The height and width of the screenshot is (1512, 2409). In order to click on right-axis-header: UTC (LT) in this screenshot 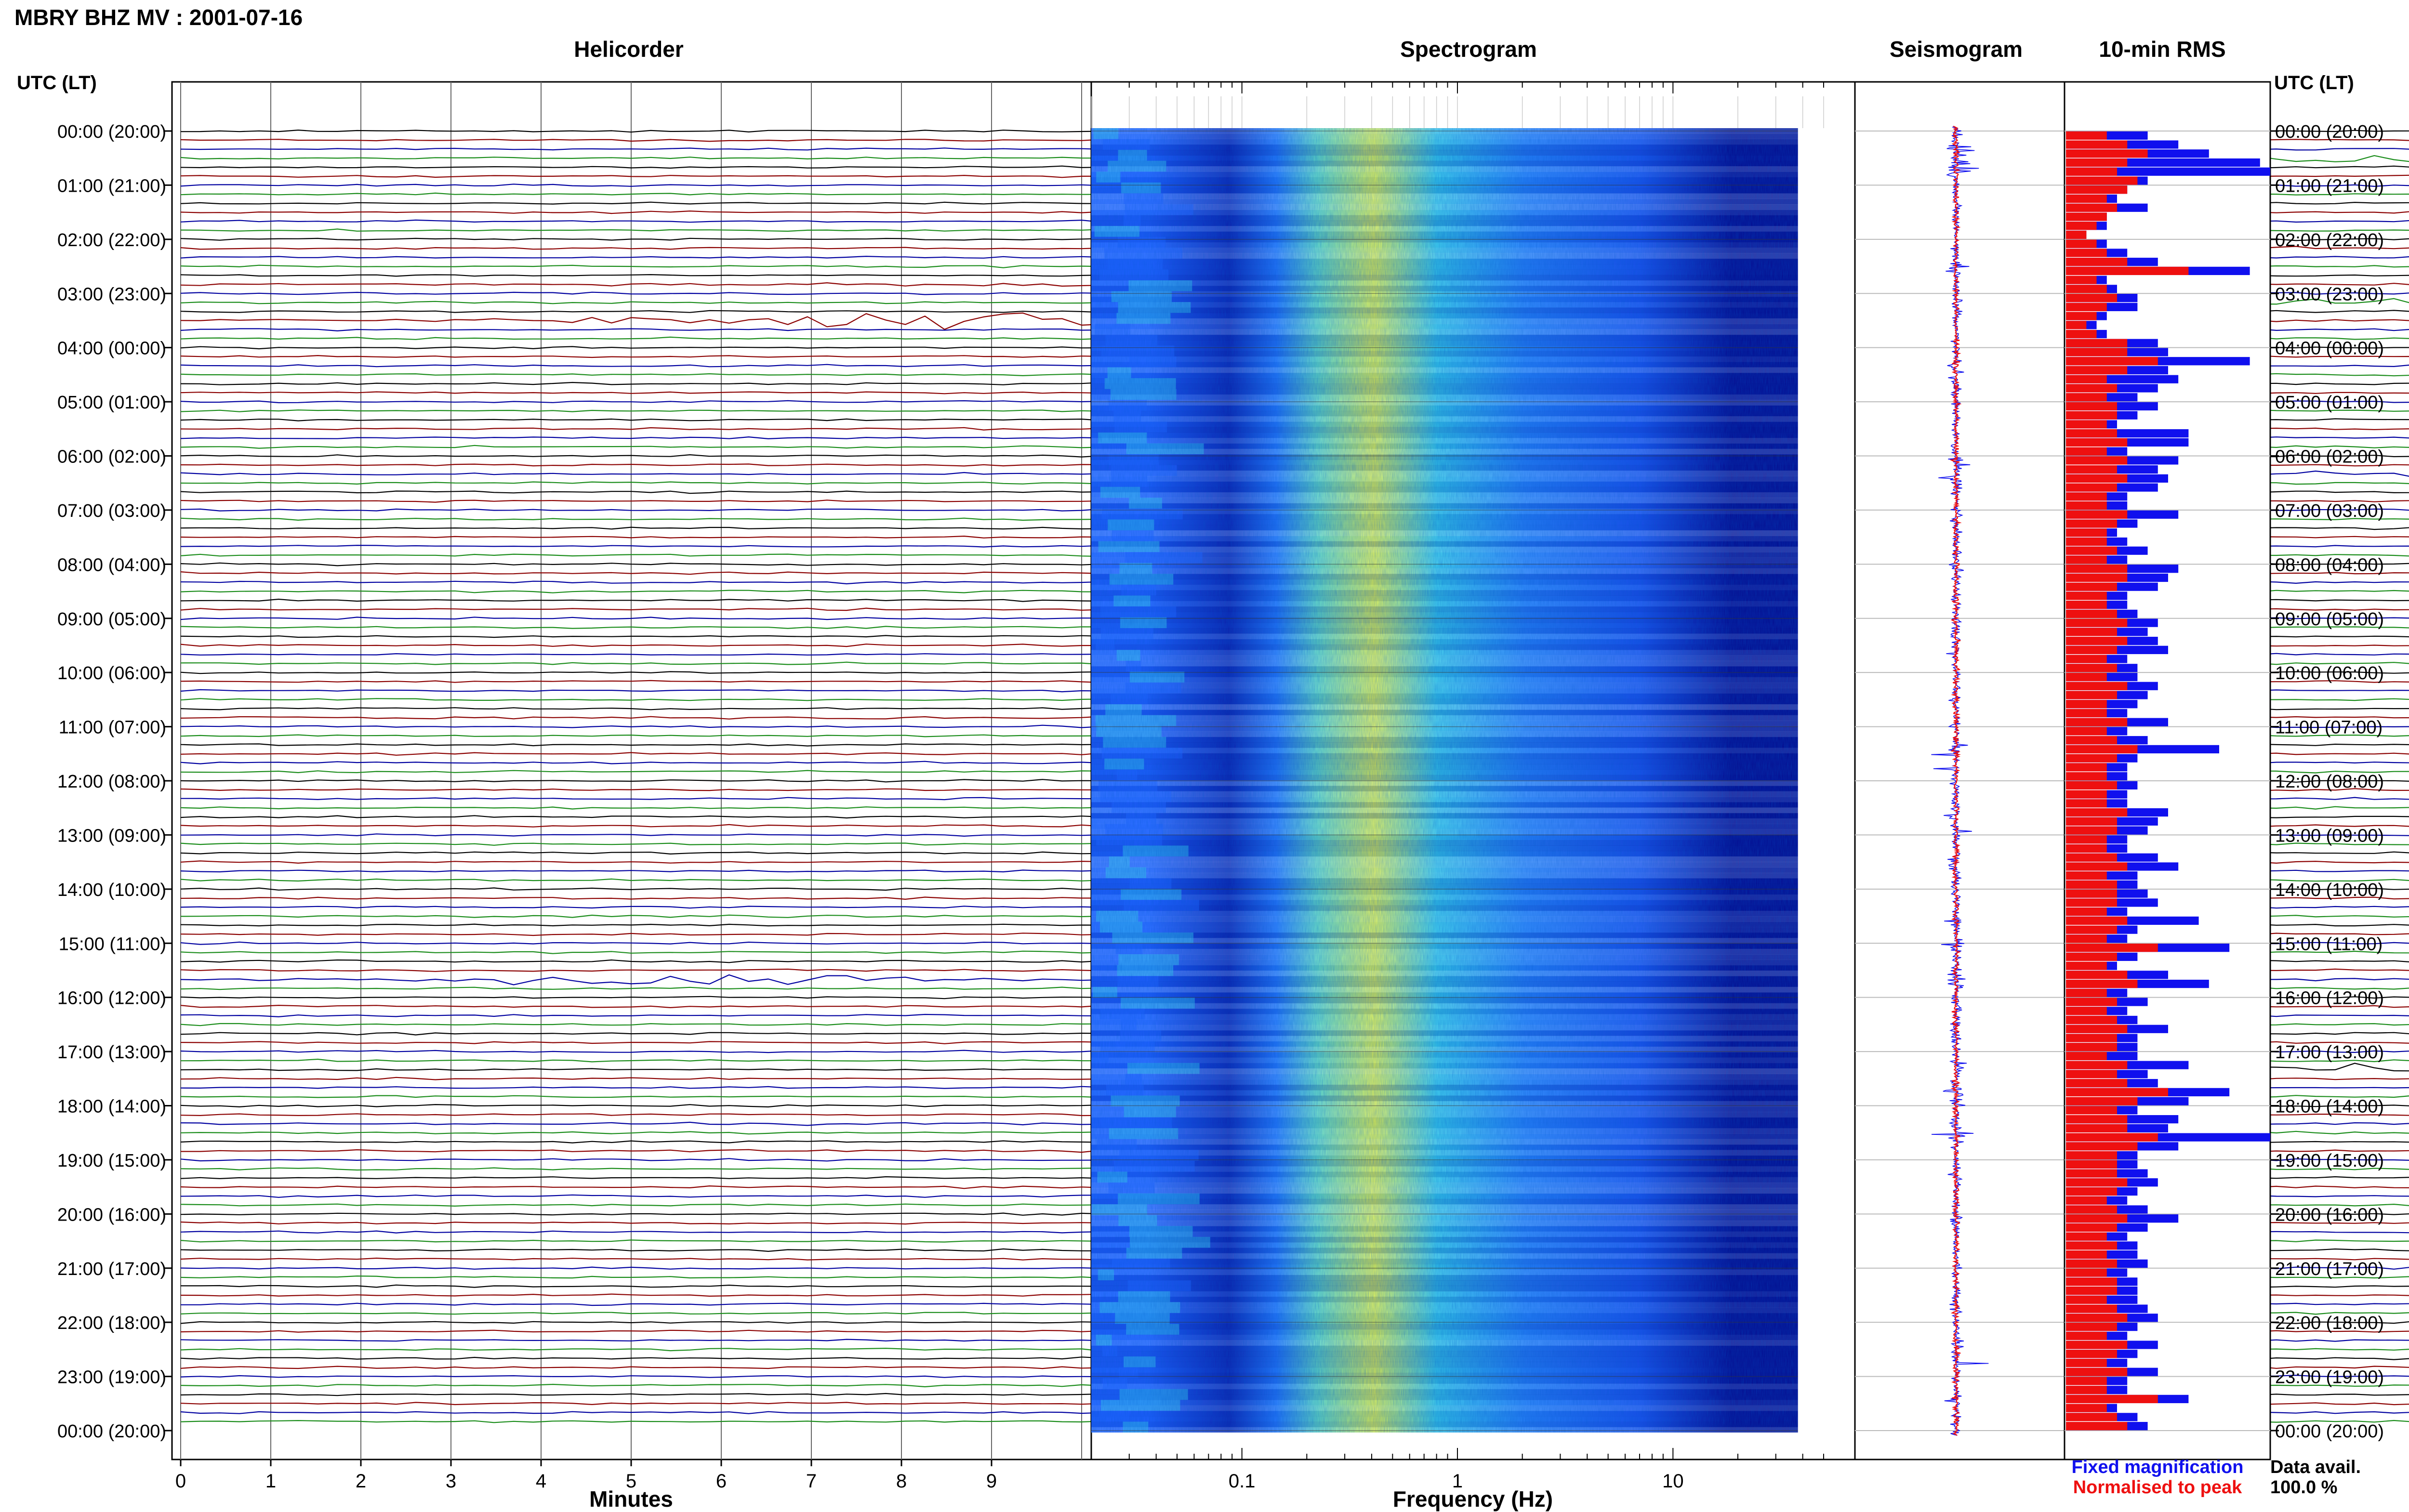, I will do `click(2314, 82)`.